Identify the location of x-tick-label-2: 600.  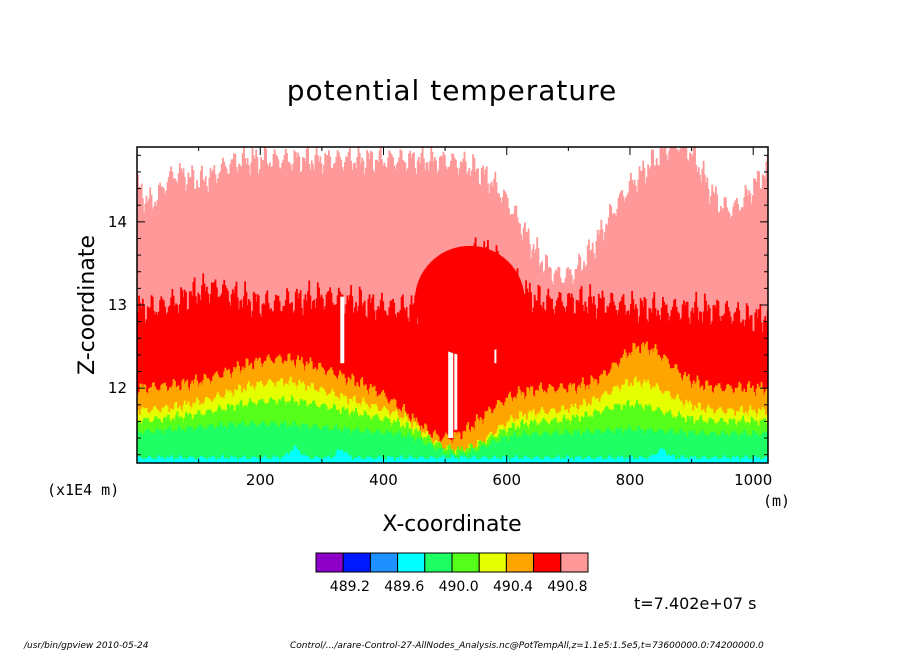
(506, 480).